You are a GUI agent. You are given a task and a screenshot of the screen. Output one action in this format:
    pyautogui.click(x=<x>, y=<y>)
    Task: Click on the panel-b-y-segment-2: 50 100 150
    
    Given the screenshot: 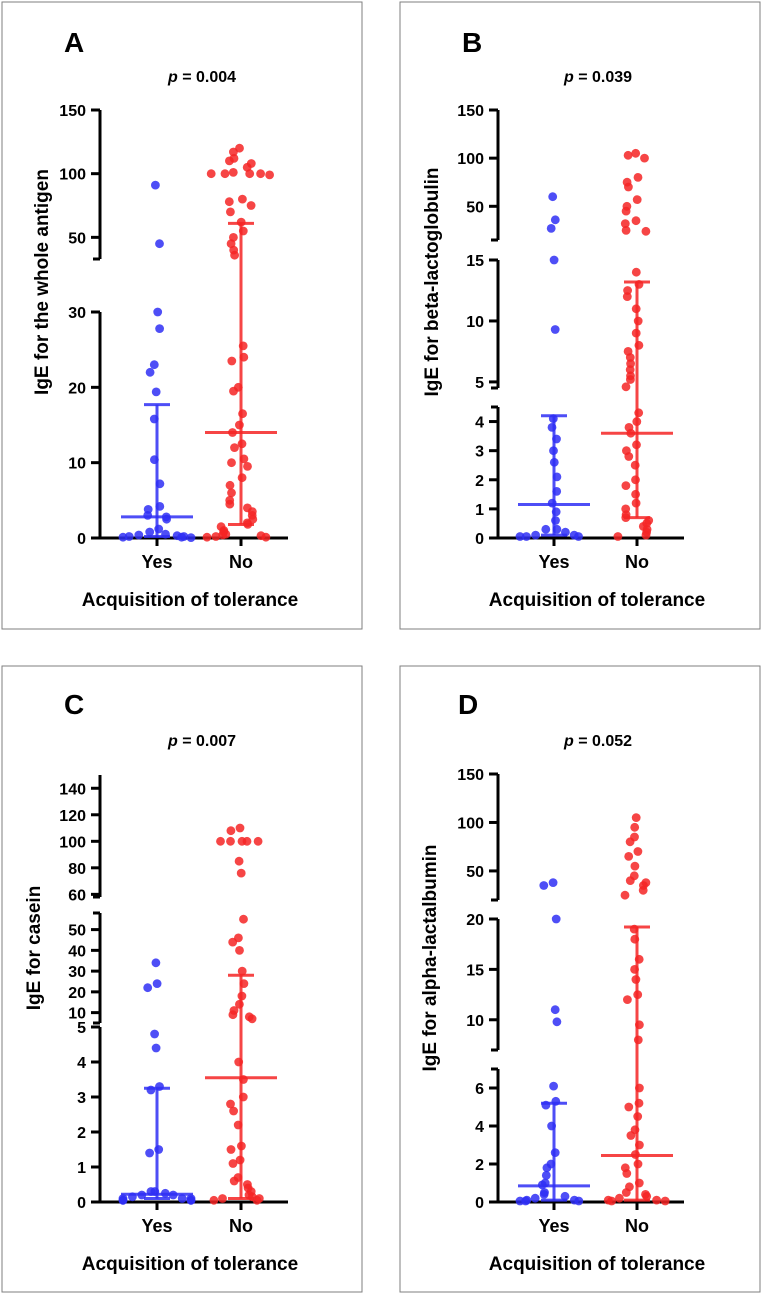 What is the action you would take?
    pyautogui.click(x=478, y=172)
    